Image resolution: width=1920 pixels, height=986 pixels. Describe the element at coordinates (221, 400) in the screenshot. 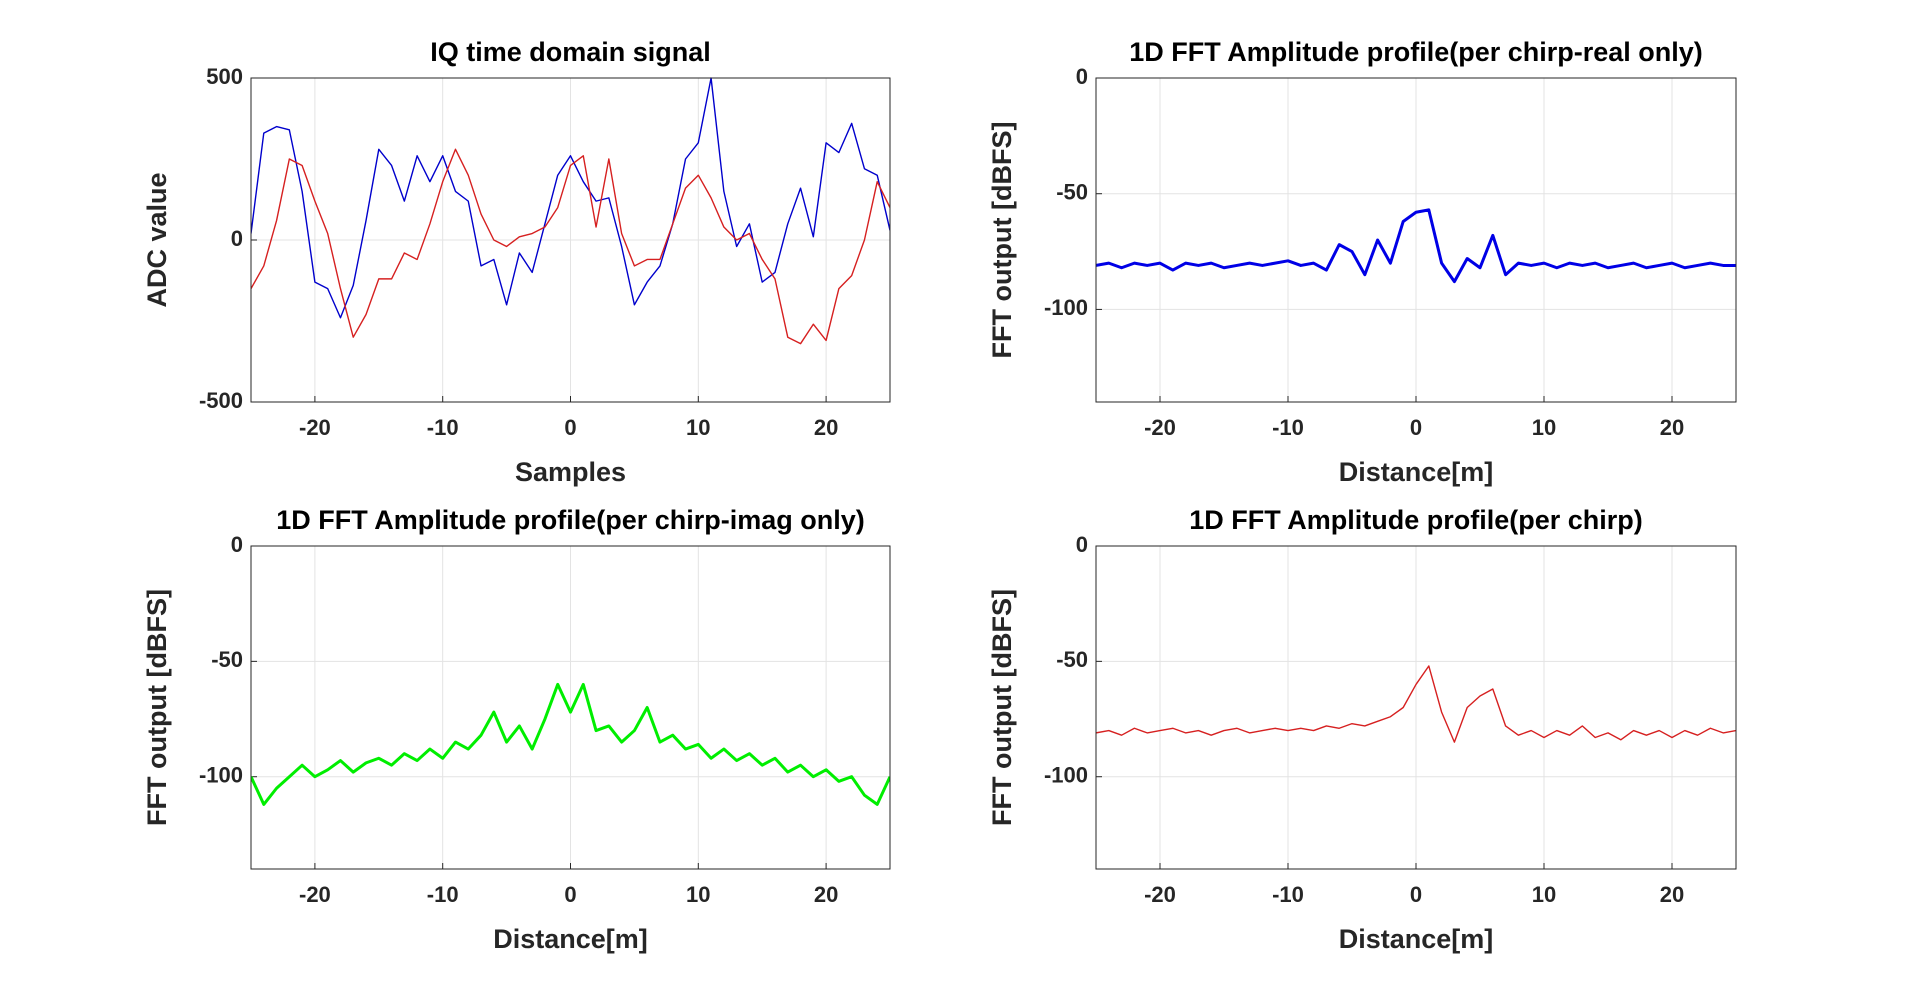

I see `y-tick-label: -500` at that location.